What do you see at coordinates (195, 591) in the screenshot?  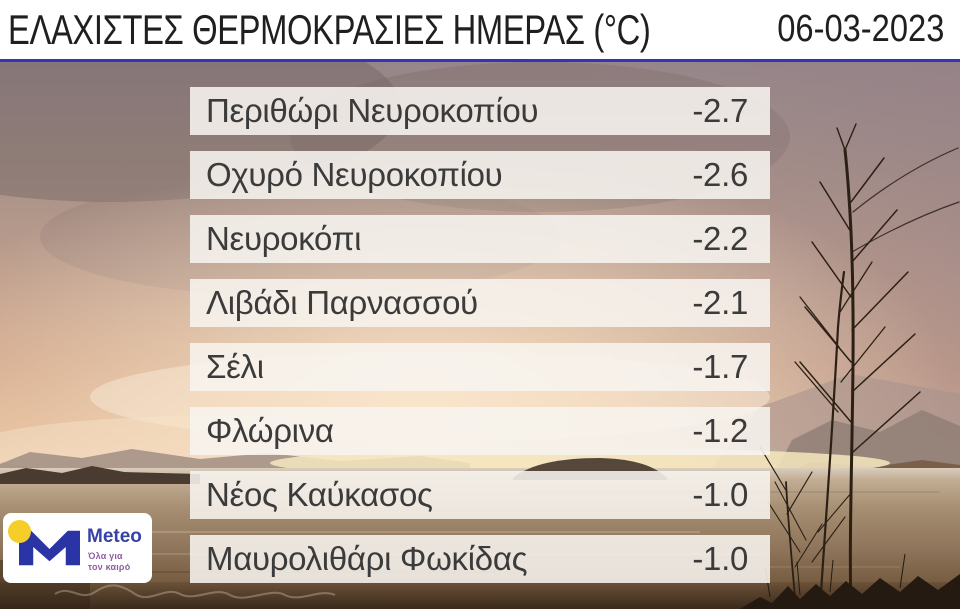 I see `watermark-script` at bounding box center [195, 591].